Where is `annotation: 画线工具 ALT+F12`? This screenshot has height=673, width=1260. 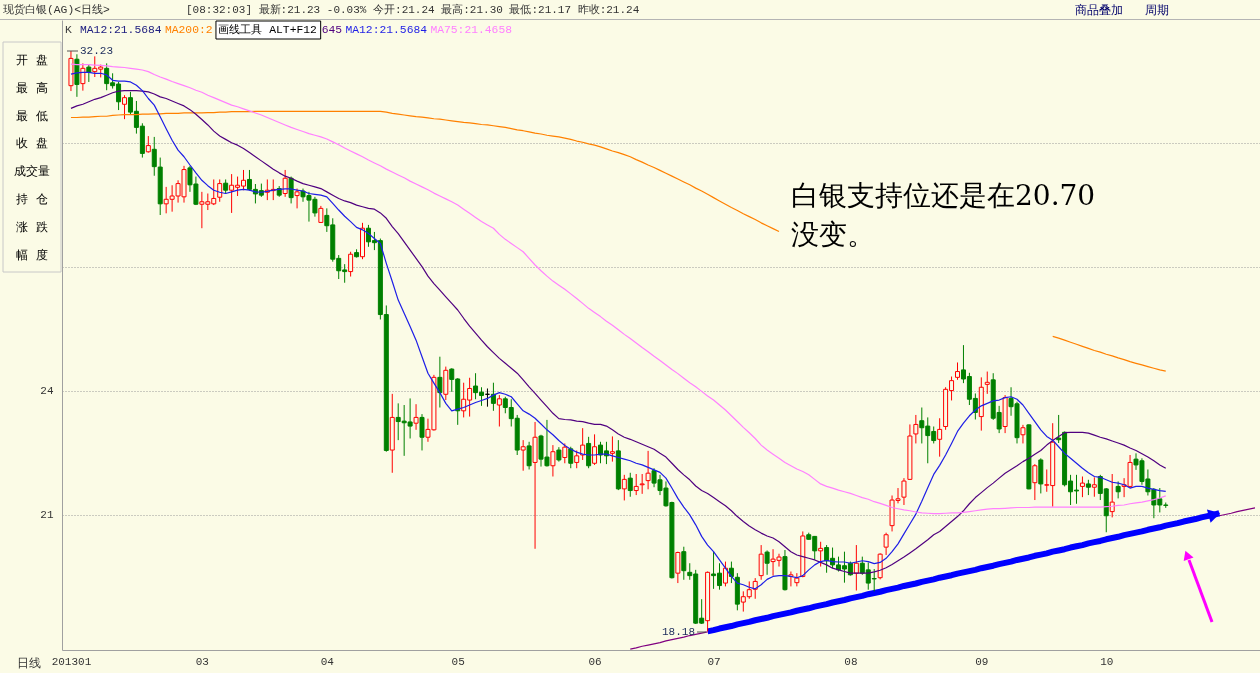
annotation: 画线工具 ALT+F12 is located at coordinates (267, 29).